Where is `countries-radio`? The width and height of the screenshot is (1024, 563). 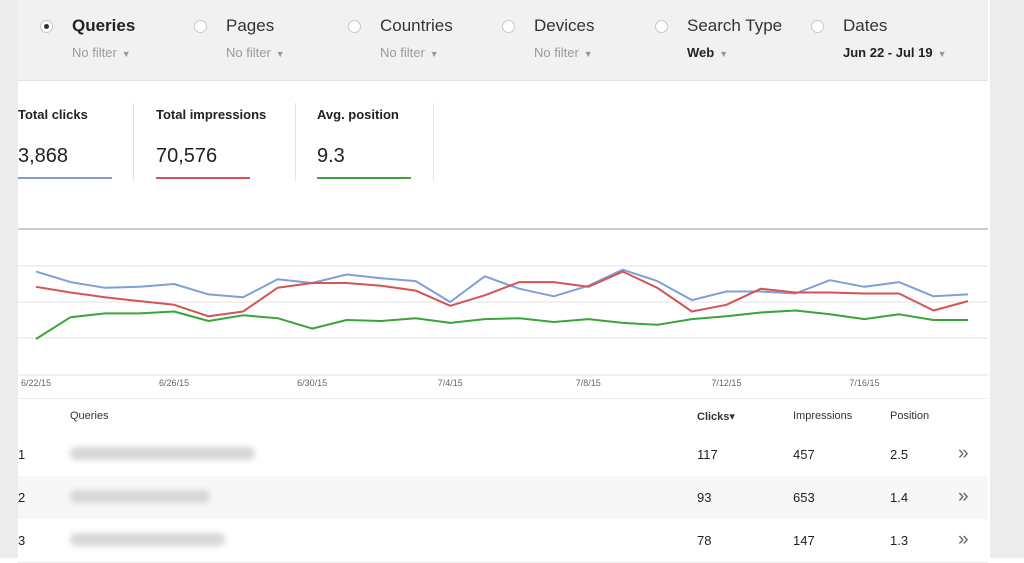
countries-radio is located at coordinates (354, 26).